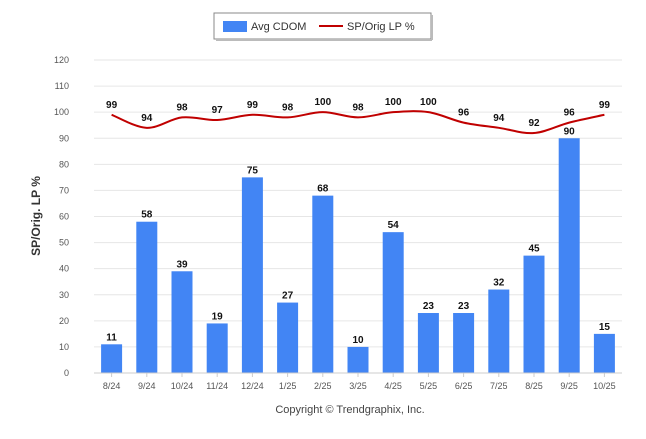 The width and height of the screenshot is (646, 439). What do you see at coordinates (429, 386) in the screenshot?
I see `x-tick-label: 5/25` at bounding box center [429, 386].